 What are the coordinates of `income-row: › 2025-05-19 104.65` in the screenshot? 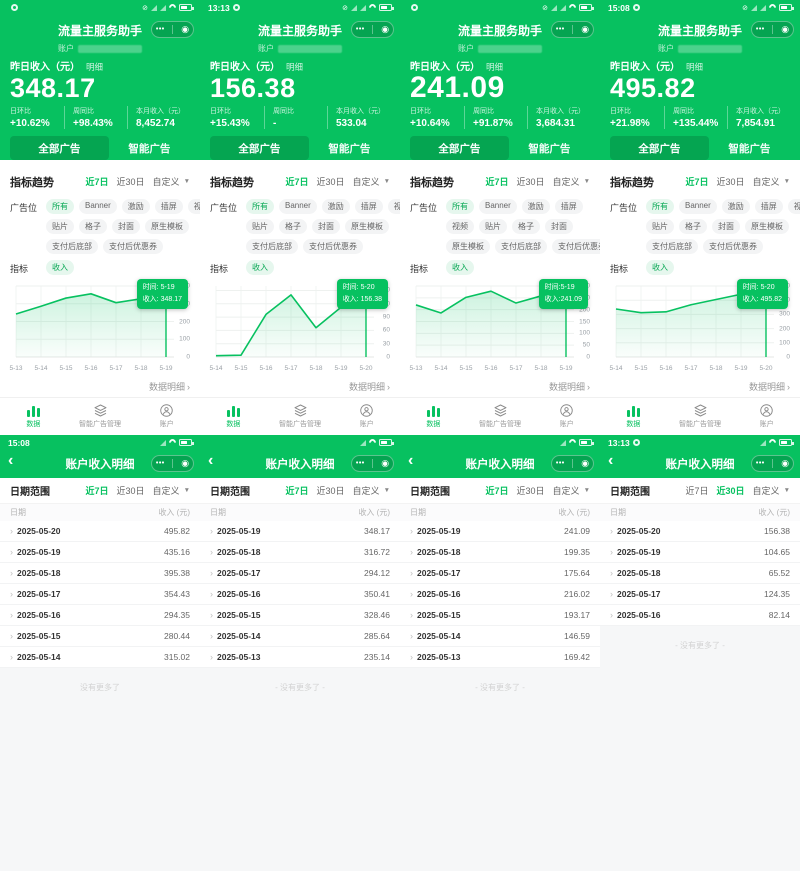 It's located at (700, 552).